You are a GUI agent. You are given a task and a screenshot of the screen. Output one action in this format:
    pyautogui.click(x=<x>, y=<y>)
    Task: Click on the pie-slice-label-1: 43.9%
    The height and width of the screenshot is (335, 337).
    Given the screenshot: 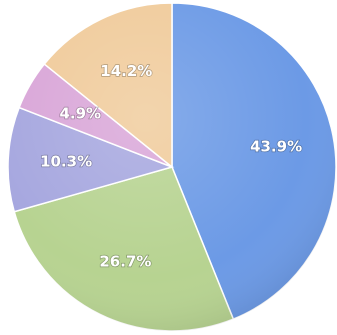 What is the action you would take?
    pyautogui.click(x=276, y=146)
    